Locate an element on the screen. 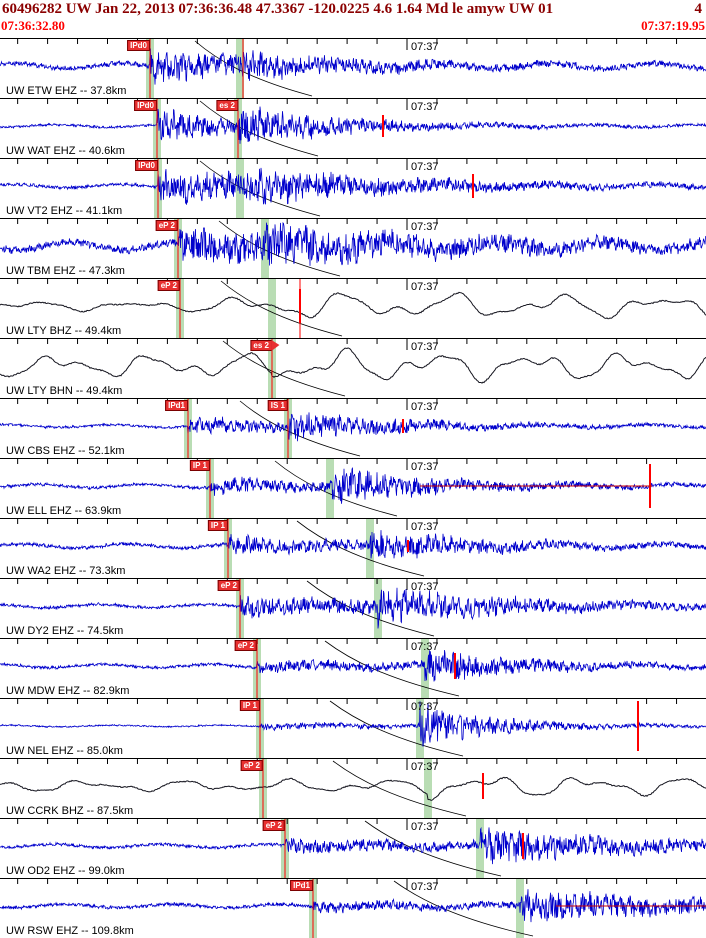  event-flag-count: 4 is located at coordinates (698, 9).